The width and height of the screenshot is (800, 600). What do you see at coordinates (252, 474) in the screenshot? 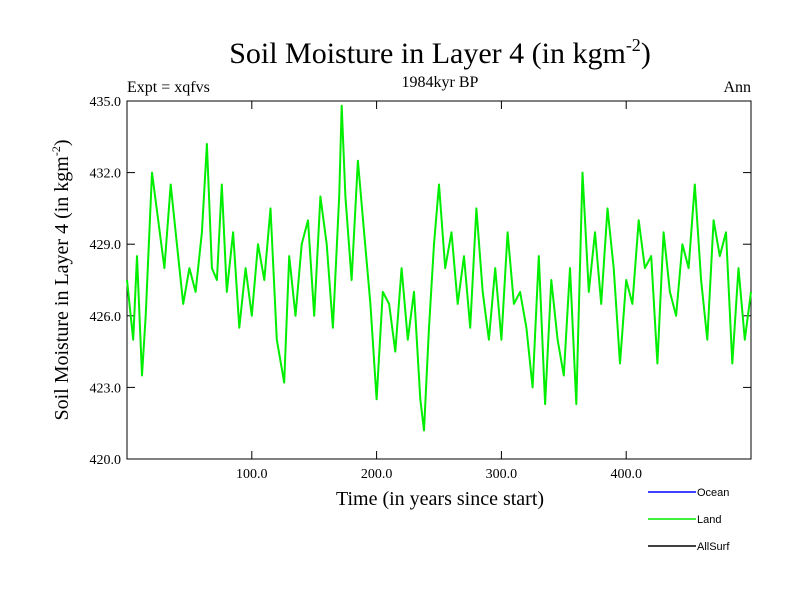
I see `x-tick-label: 100.0` at bounding box center [252, 474].